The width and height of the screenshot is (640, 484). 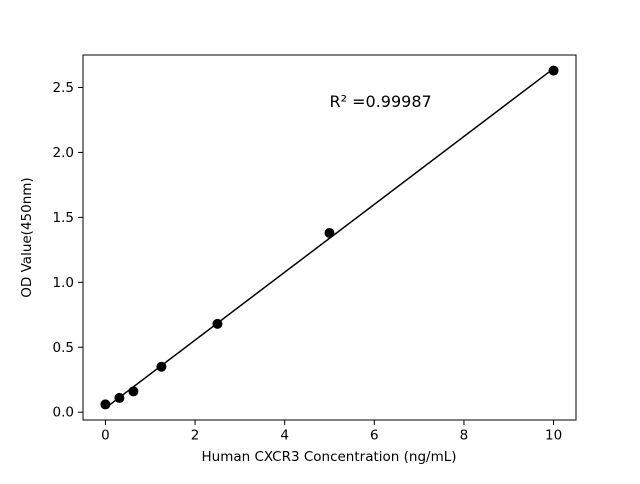 What do you see at coordinates (374, 436) in the screenshot?
I see `x-tick-label: 6` at bounding box center [374, 436].